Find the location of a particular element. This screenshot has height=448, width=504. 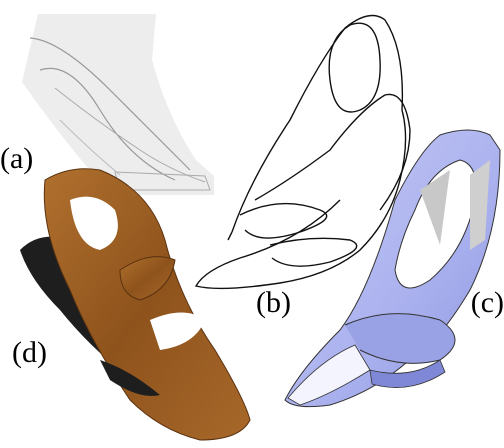

label-b: (b) is located at coordinates (273, 302).